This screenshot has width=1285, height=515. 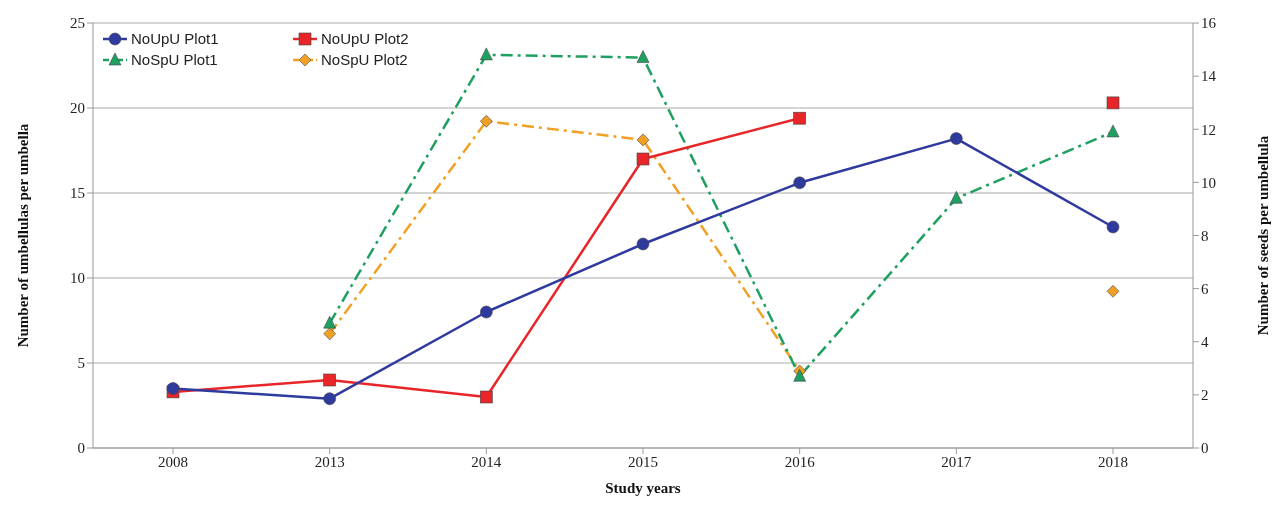 I want to click on x-tick-label: 2016, so click(x=800, y=461).